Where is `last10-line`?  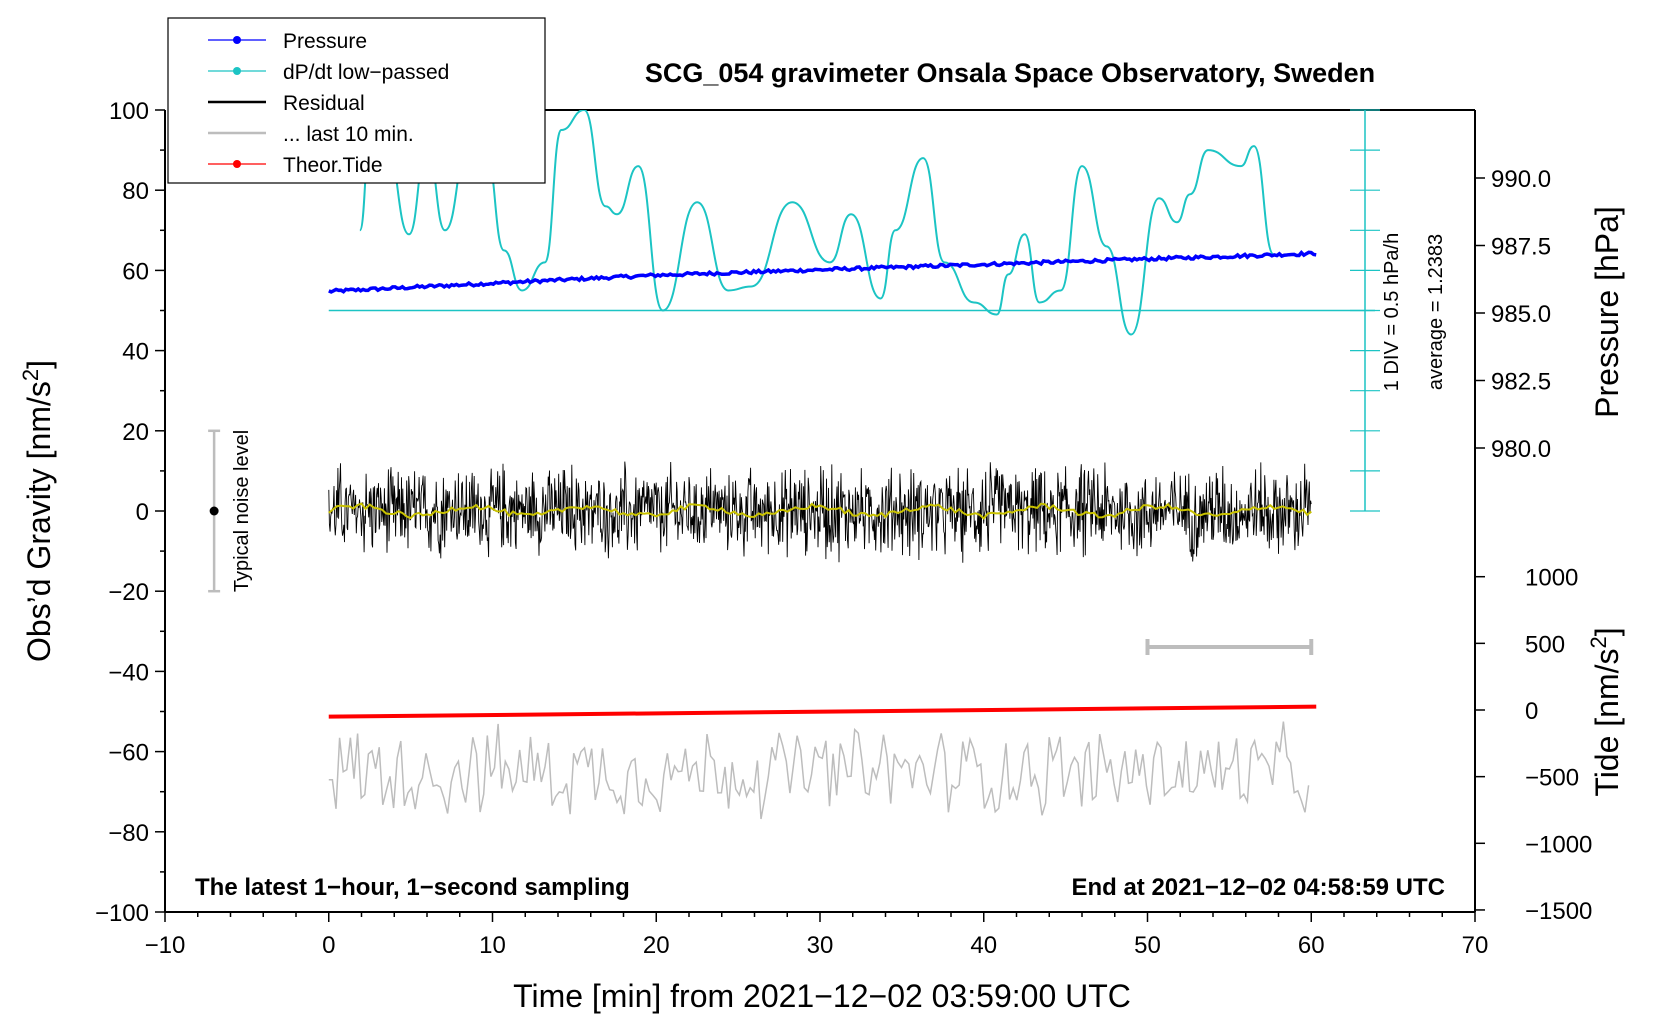 last10-line is located at coordinates (819, 770).